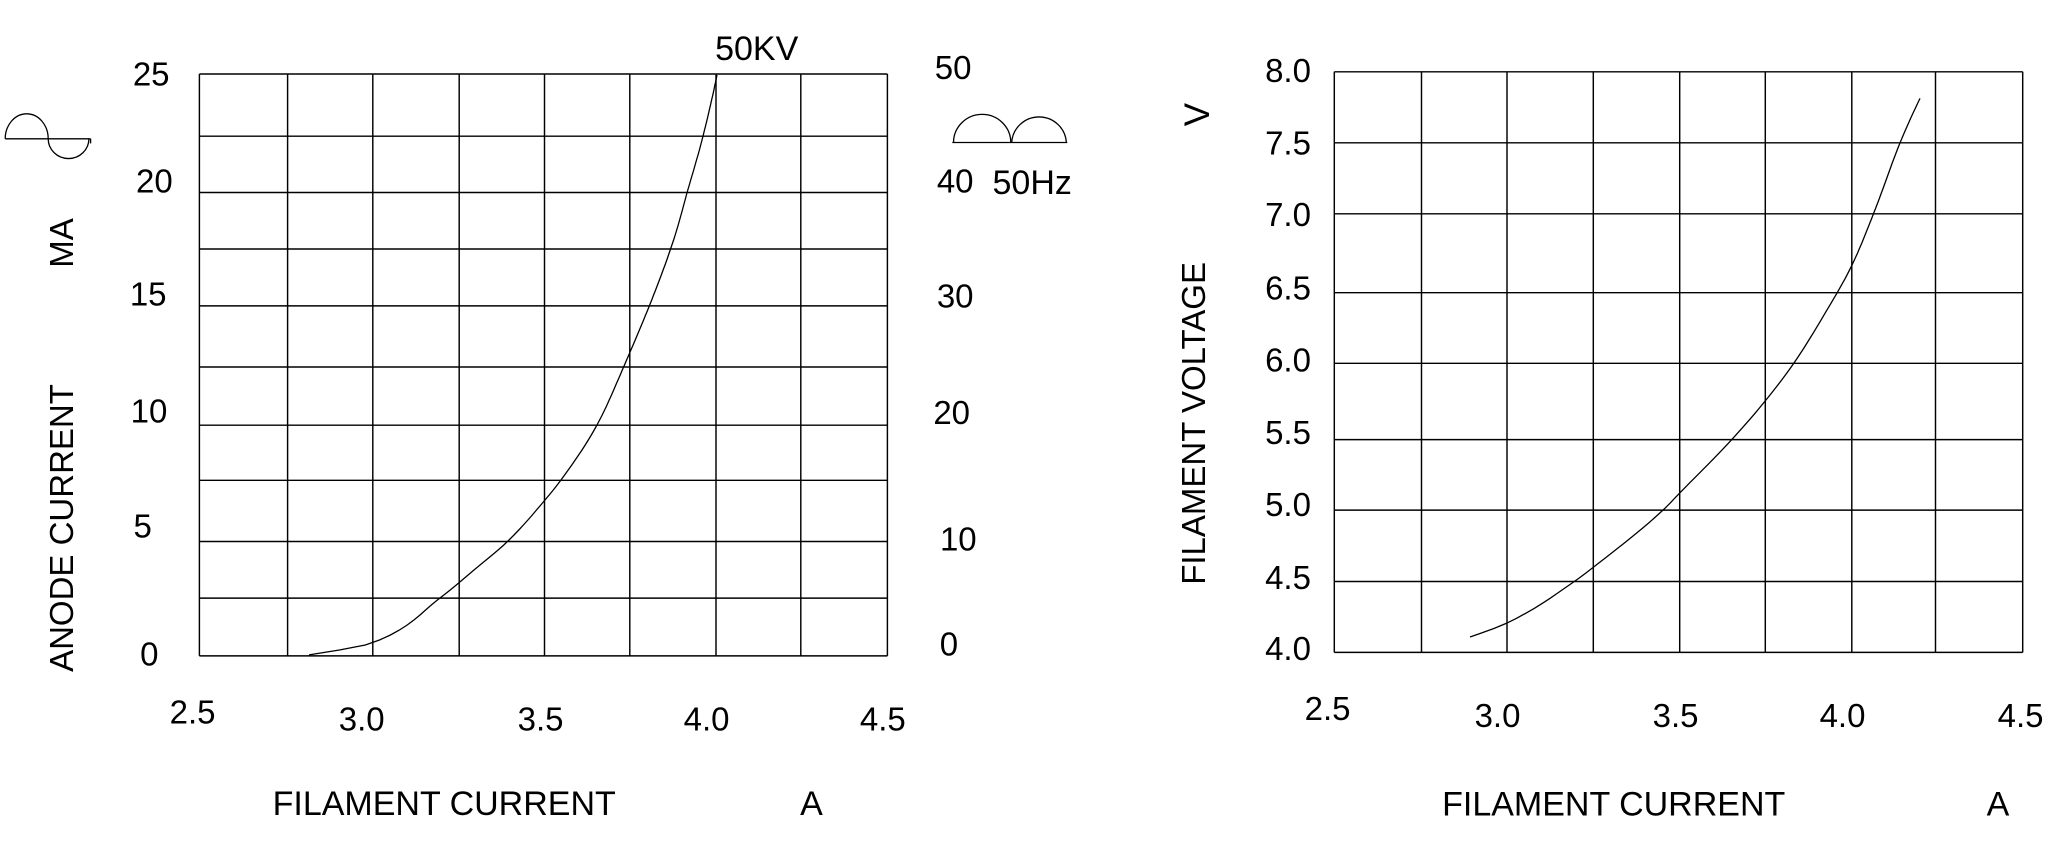 Image resolution: width=2048 pixels, height=861 pixels. I want to click on svg-text: 6.0, so click(1288, 360).